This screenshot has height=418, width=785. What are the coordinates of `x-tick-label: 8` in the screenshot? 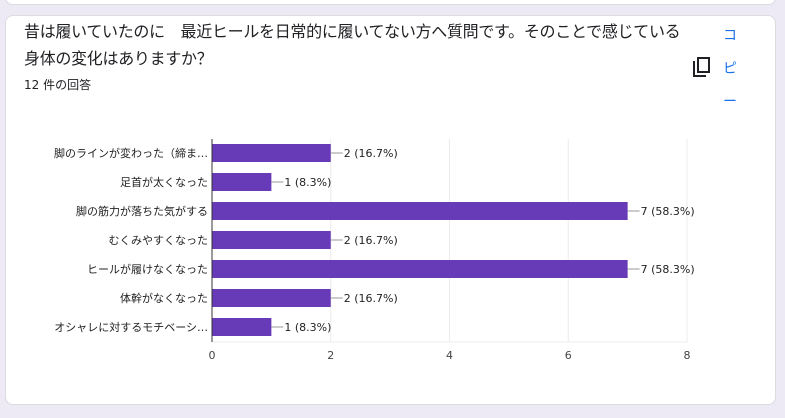 It's located at (687, 355).